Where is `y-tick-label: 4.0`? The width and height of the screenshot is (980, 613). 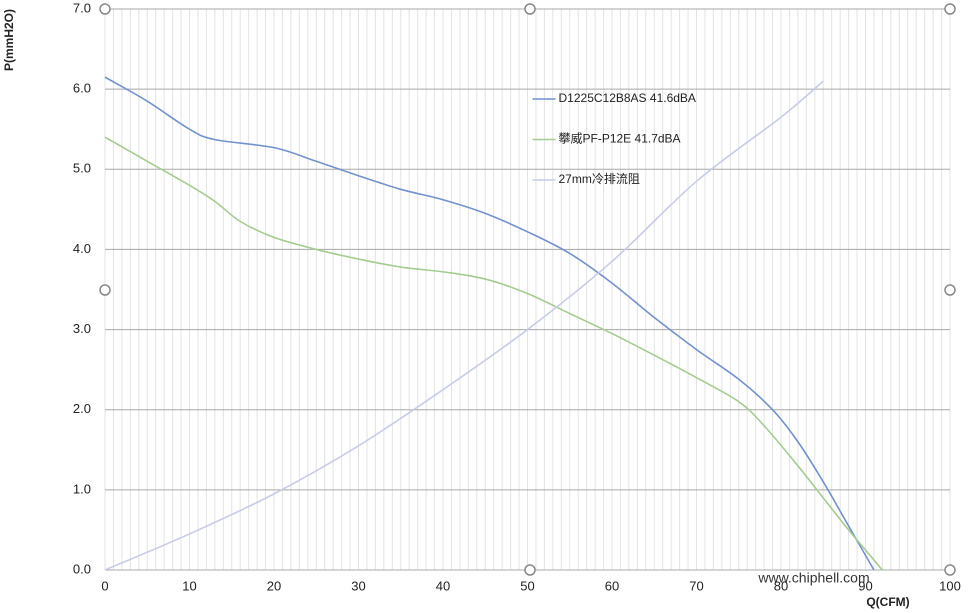
y-tick-label: 4.0 is located at coordinates (82, 248).